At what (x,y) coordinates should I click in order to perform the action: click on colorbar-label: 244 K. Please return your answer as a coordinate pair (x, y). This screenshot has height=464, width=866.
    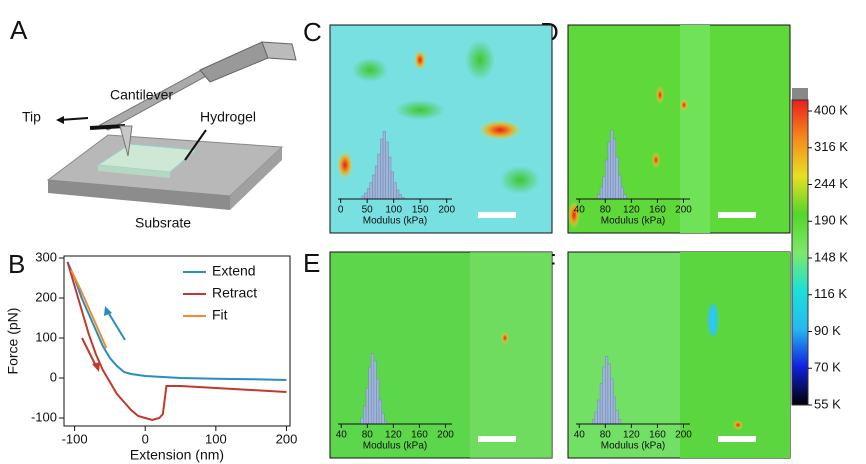
    Looking at the image, I should click on (831, 183).